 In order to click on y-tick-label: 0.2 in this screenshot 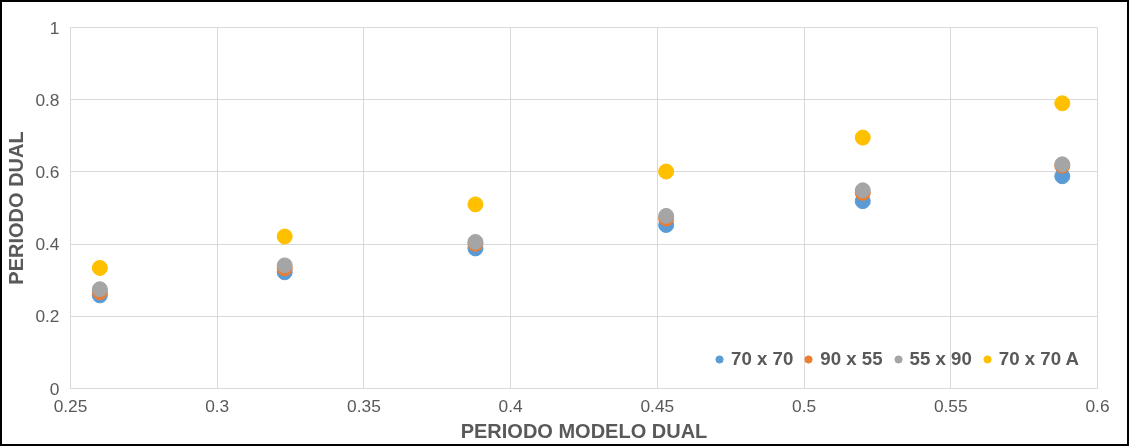, I will do `click(47, 316)`.